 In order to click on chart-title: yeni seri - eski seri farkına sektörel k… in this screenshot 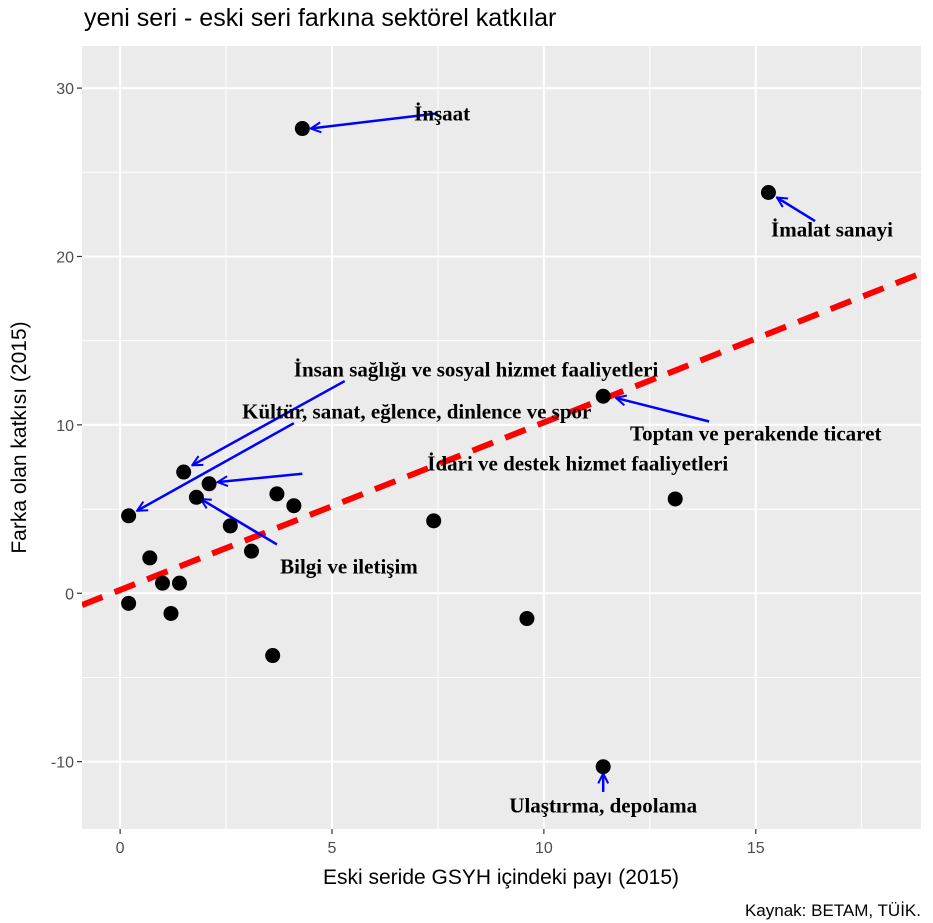, I will do `click(320, 18)`.